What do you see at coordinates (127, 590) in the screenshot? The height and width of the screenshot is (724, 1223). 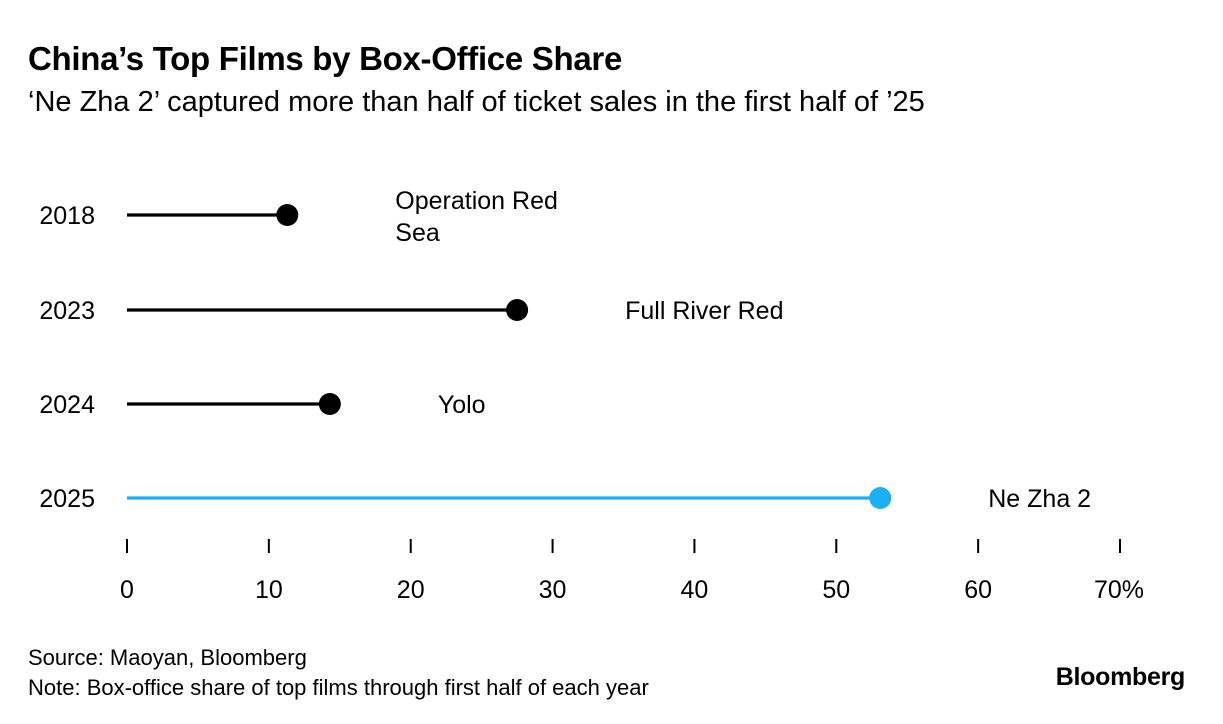 I see `x-tick-label: 0` at bounding box center [127, 590].